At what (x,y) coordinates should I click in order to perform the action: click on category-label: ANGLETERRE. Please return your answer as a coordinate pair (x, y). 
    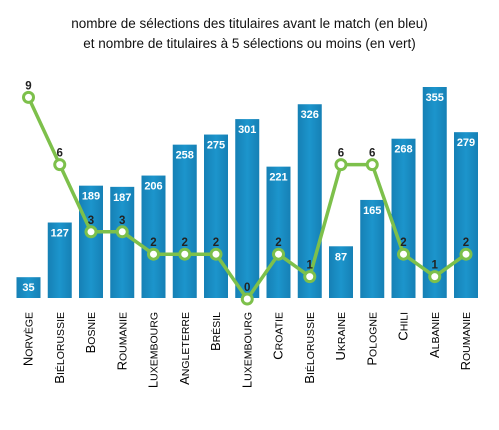
    Looking at the image, I should click on (184, 348).